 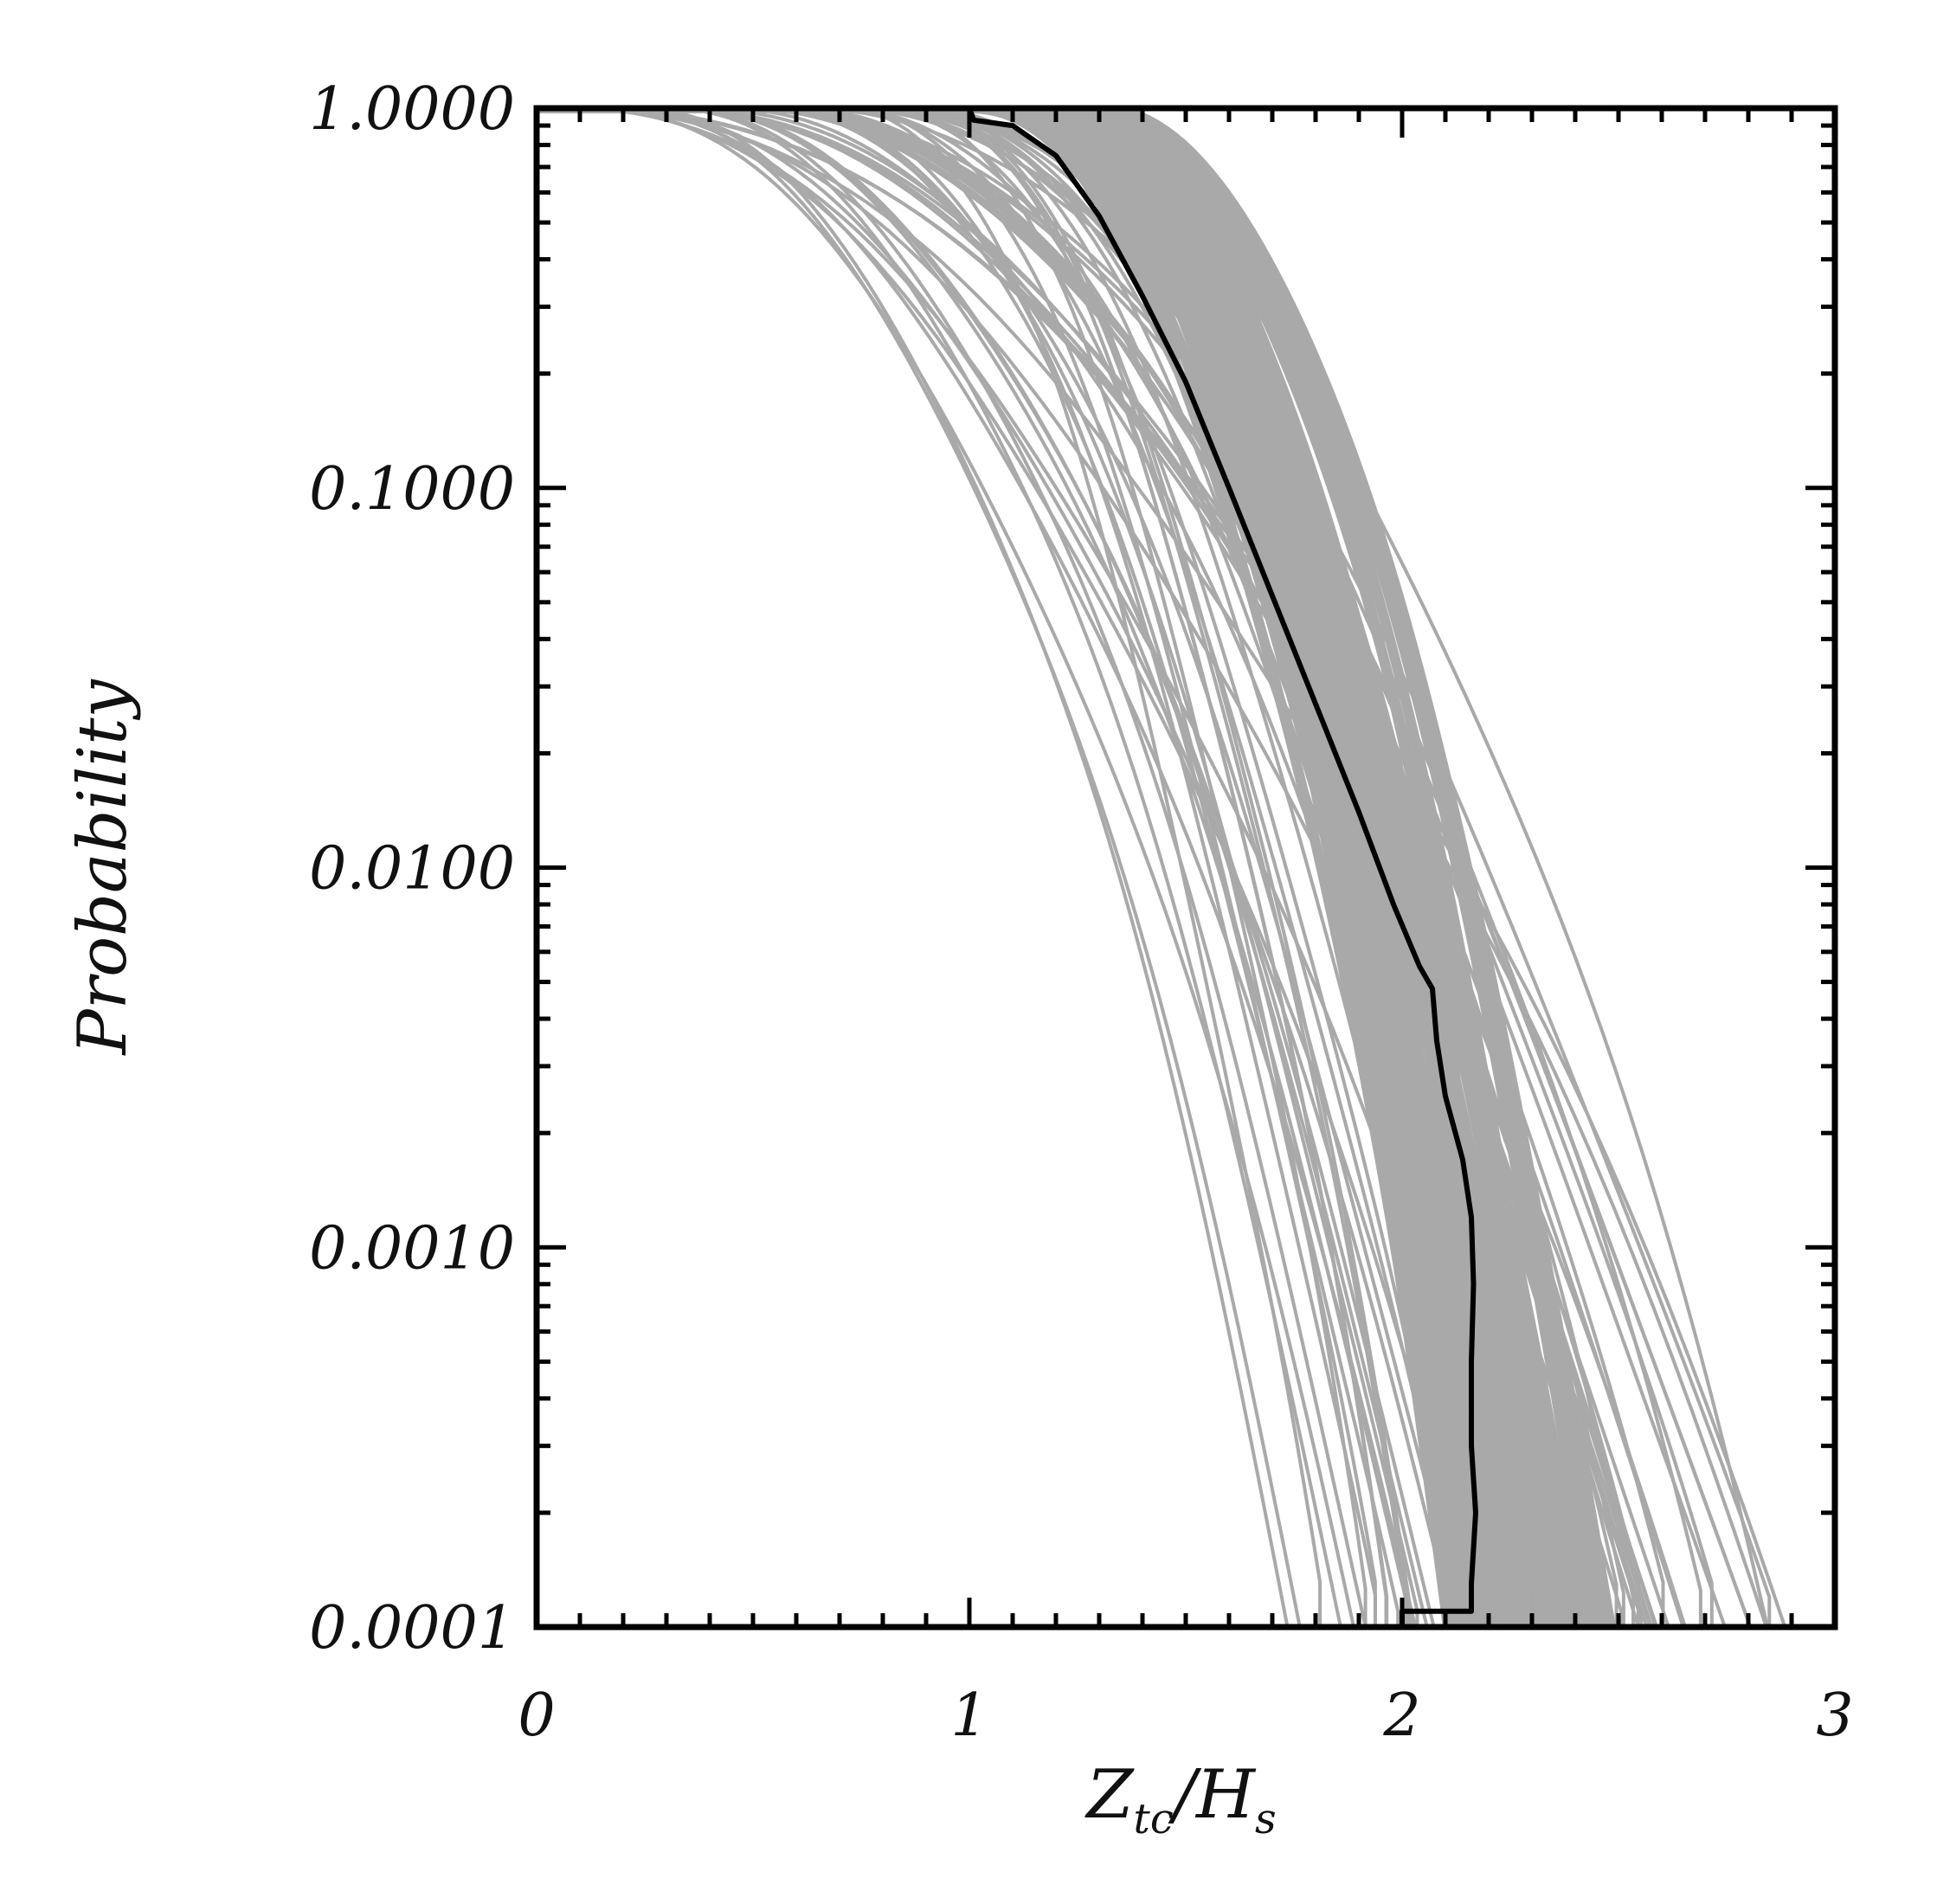 What do you see at coordinates (412, 1248) in the screenshot?
I see `y-tick-label: 0.0010` at bounding box center [412, 1248].